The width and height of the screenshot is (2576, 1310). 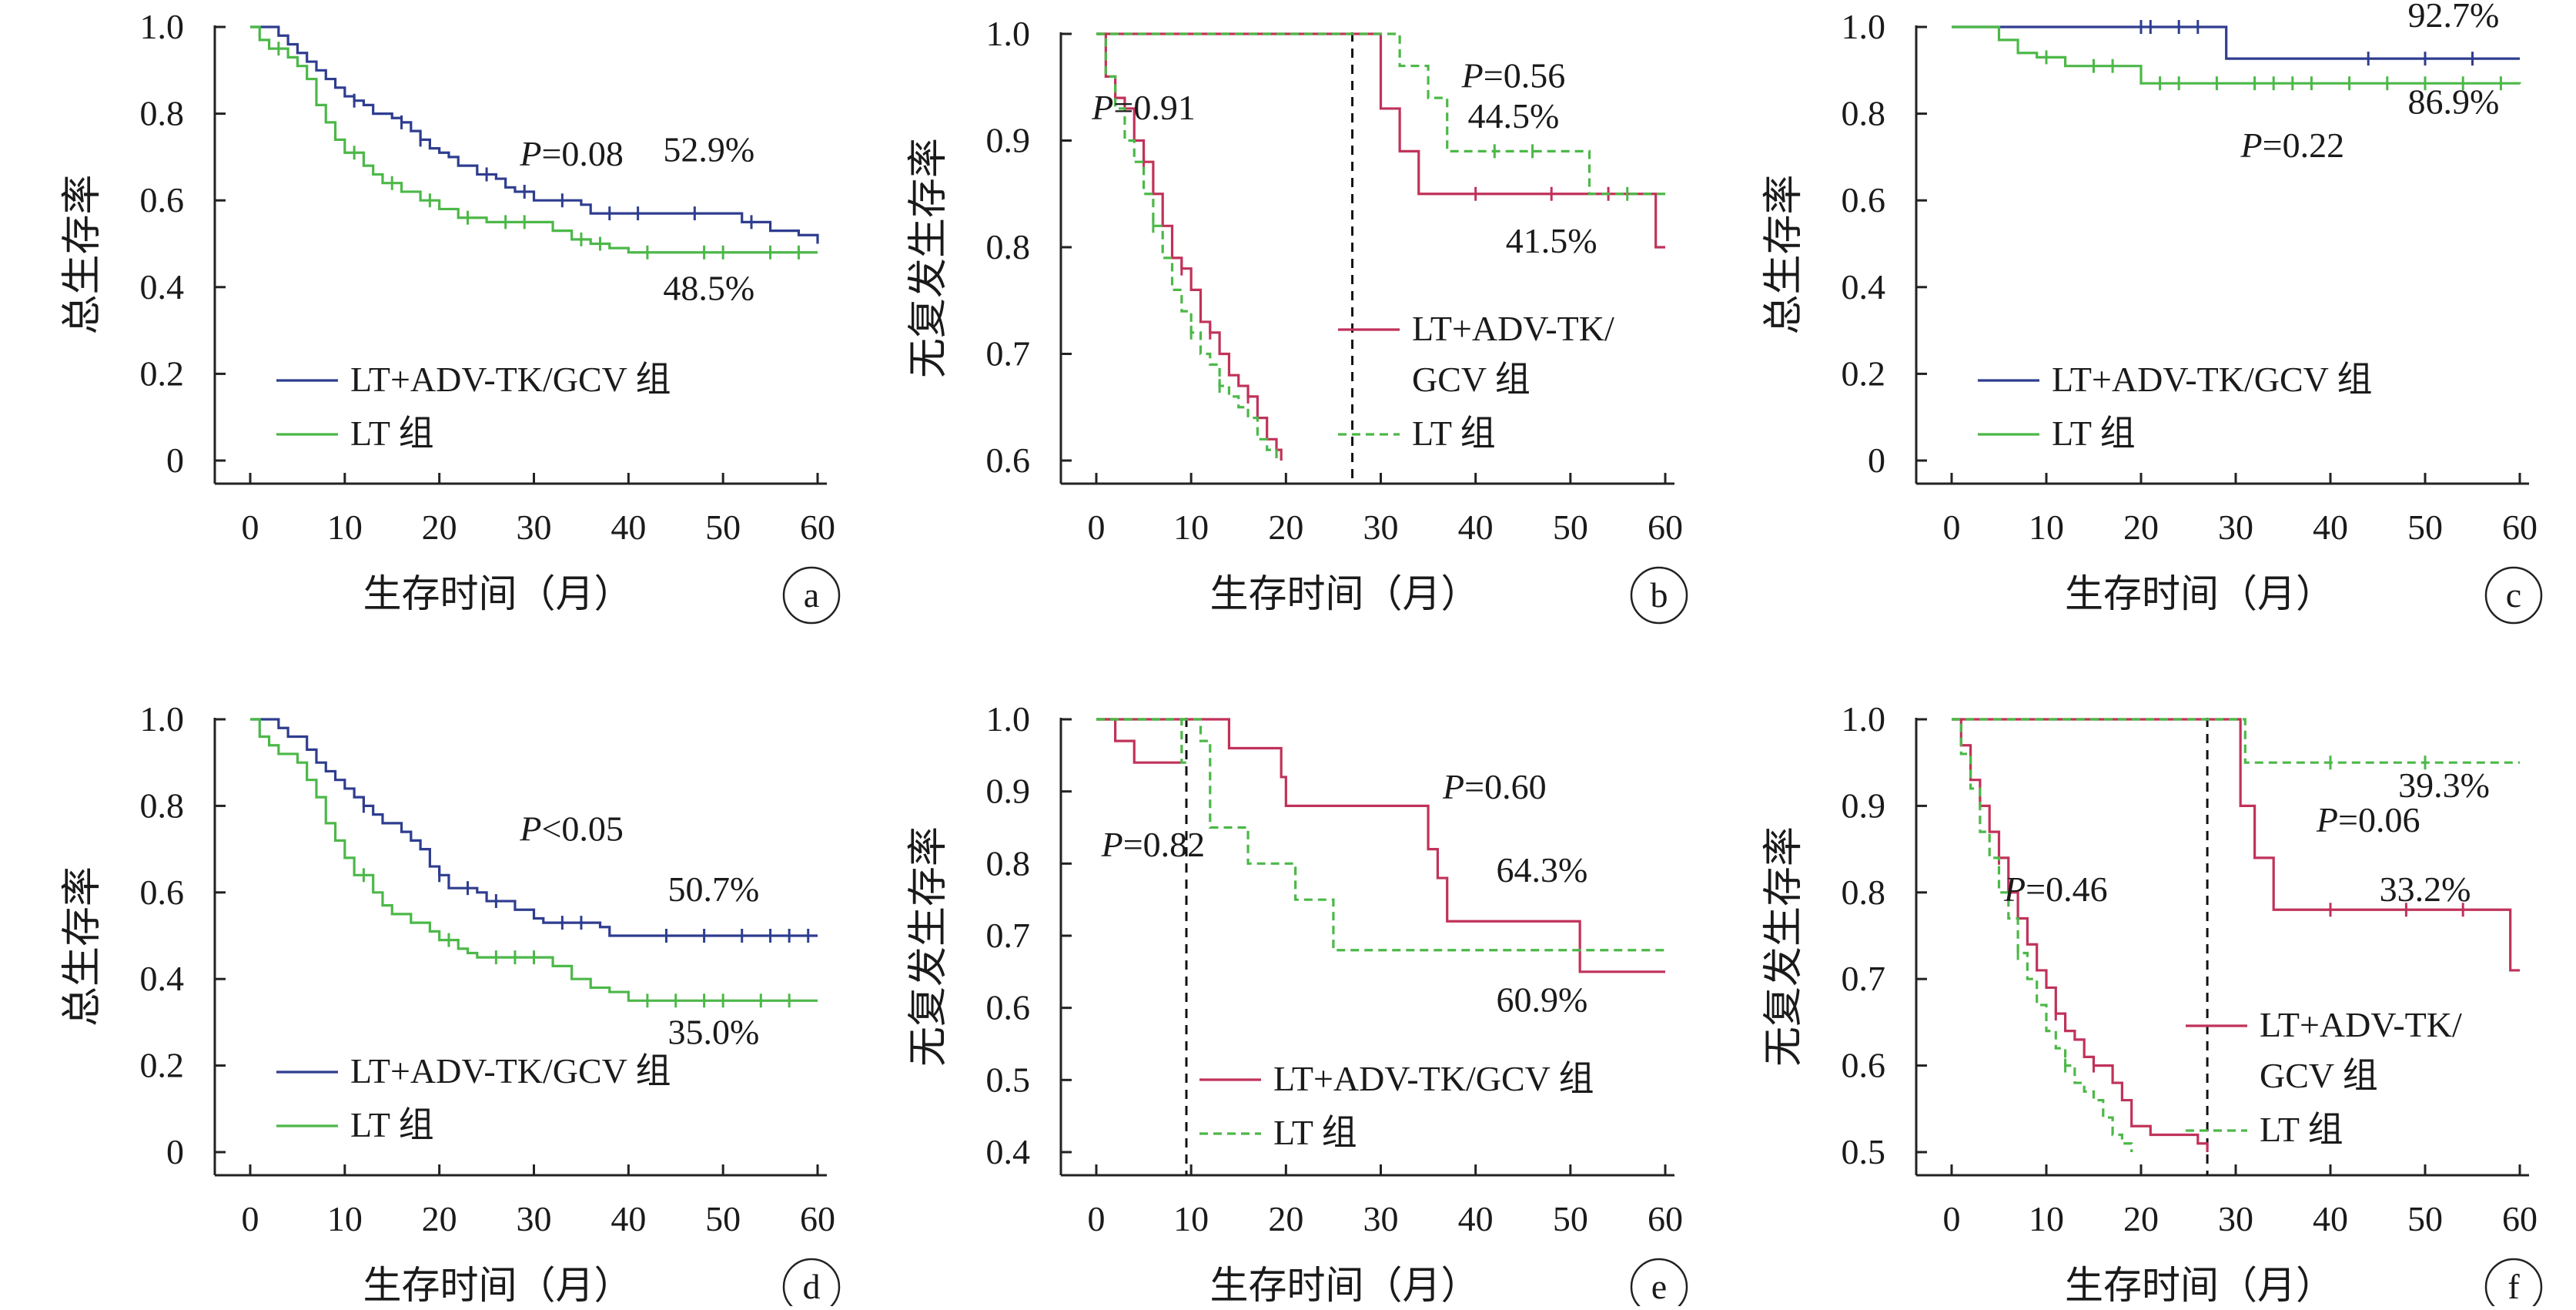 What do you see at coordinates (811, 595) in the screenshot?
I see `panel-label: a` at bounding box center [811, 595].